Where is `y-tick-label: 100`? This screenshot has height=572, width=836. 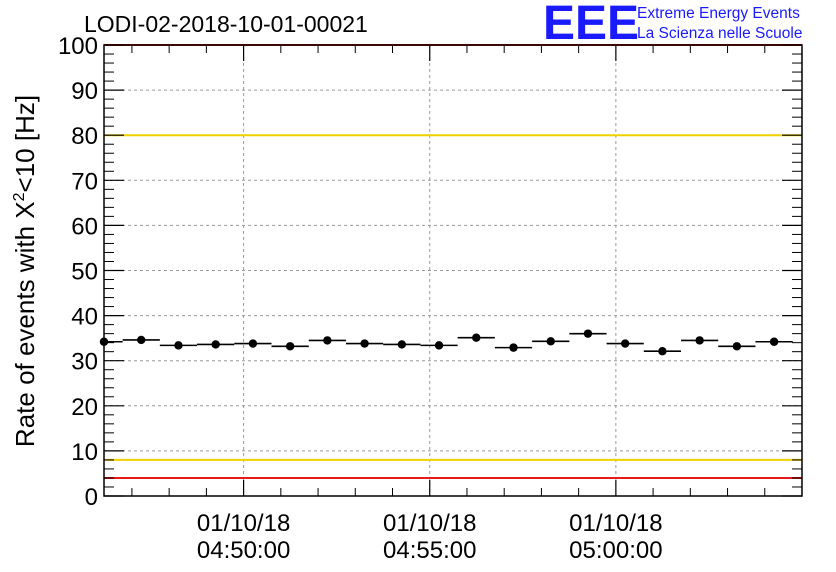
y-tick-label: 100 is located at coordinates (78, 46).